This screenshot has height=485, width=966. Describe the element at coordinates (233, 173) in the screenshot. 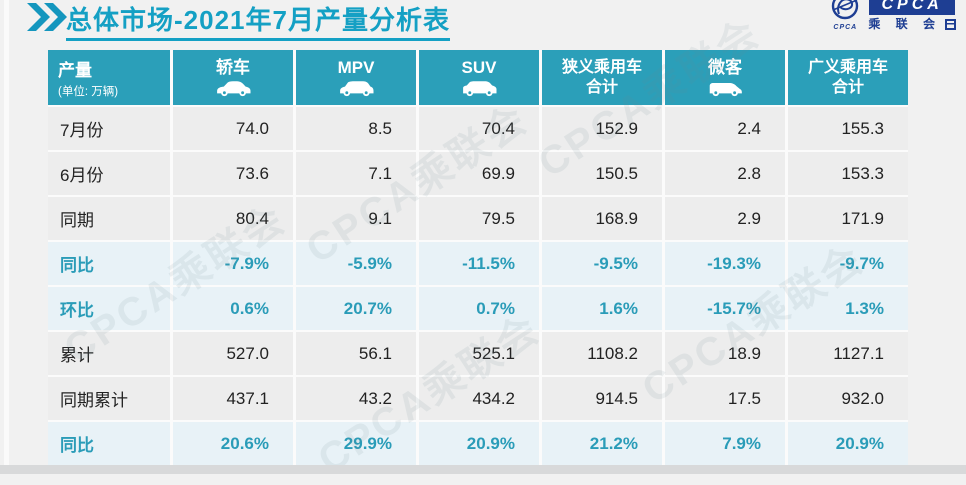

I see `table-cell: 73.6` at that location.